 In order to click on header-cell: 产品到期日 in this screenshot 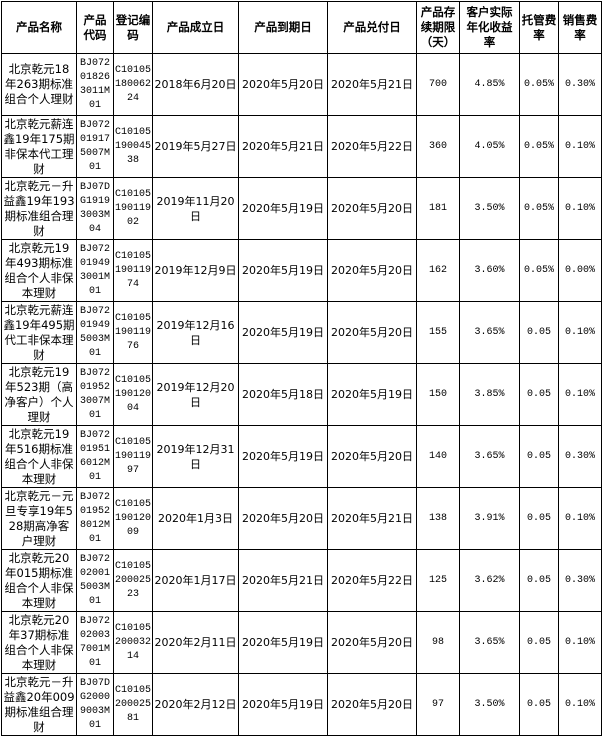, I will do `click(283, 27)`.